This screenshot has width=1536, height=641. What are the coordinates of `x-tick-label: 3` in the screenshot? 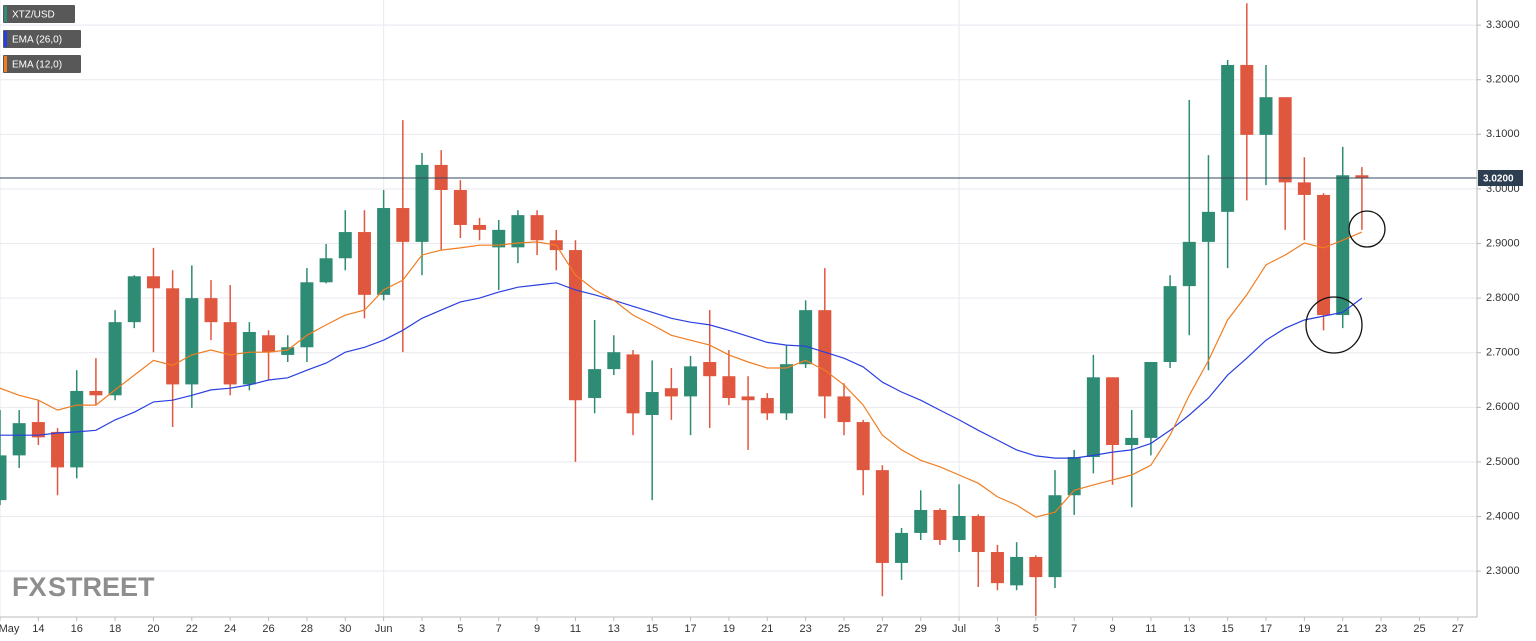 It's located at (997, 629).